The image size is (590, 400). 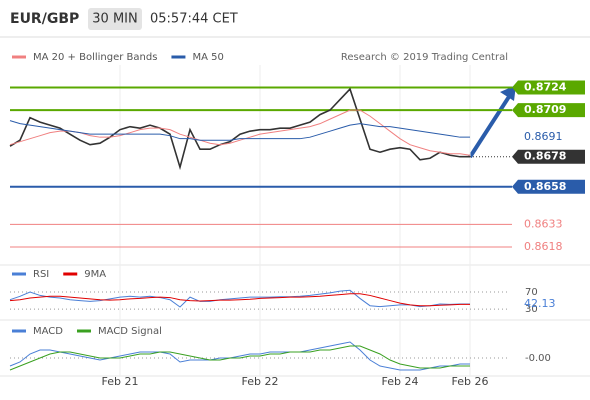 What do you see at coordinates (130, 331) in the screenshot?
I see `legend-label: MACD Signal` at bounding box center [130, 331].